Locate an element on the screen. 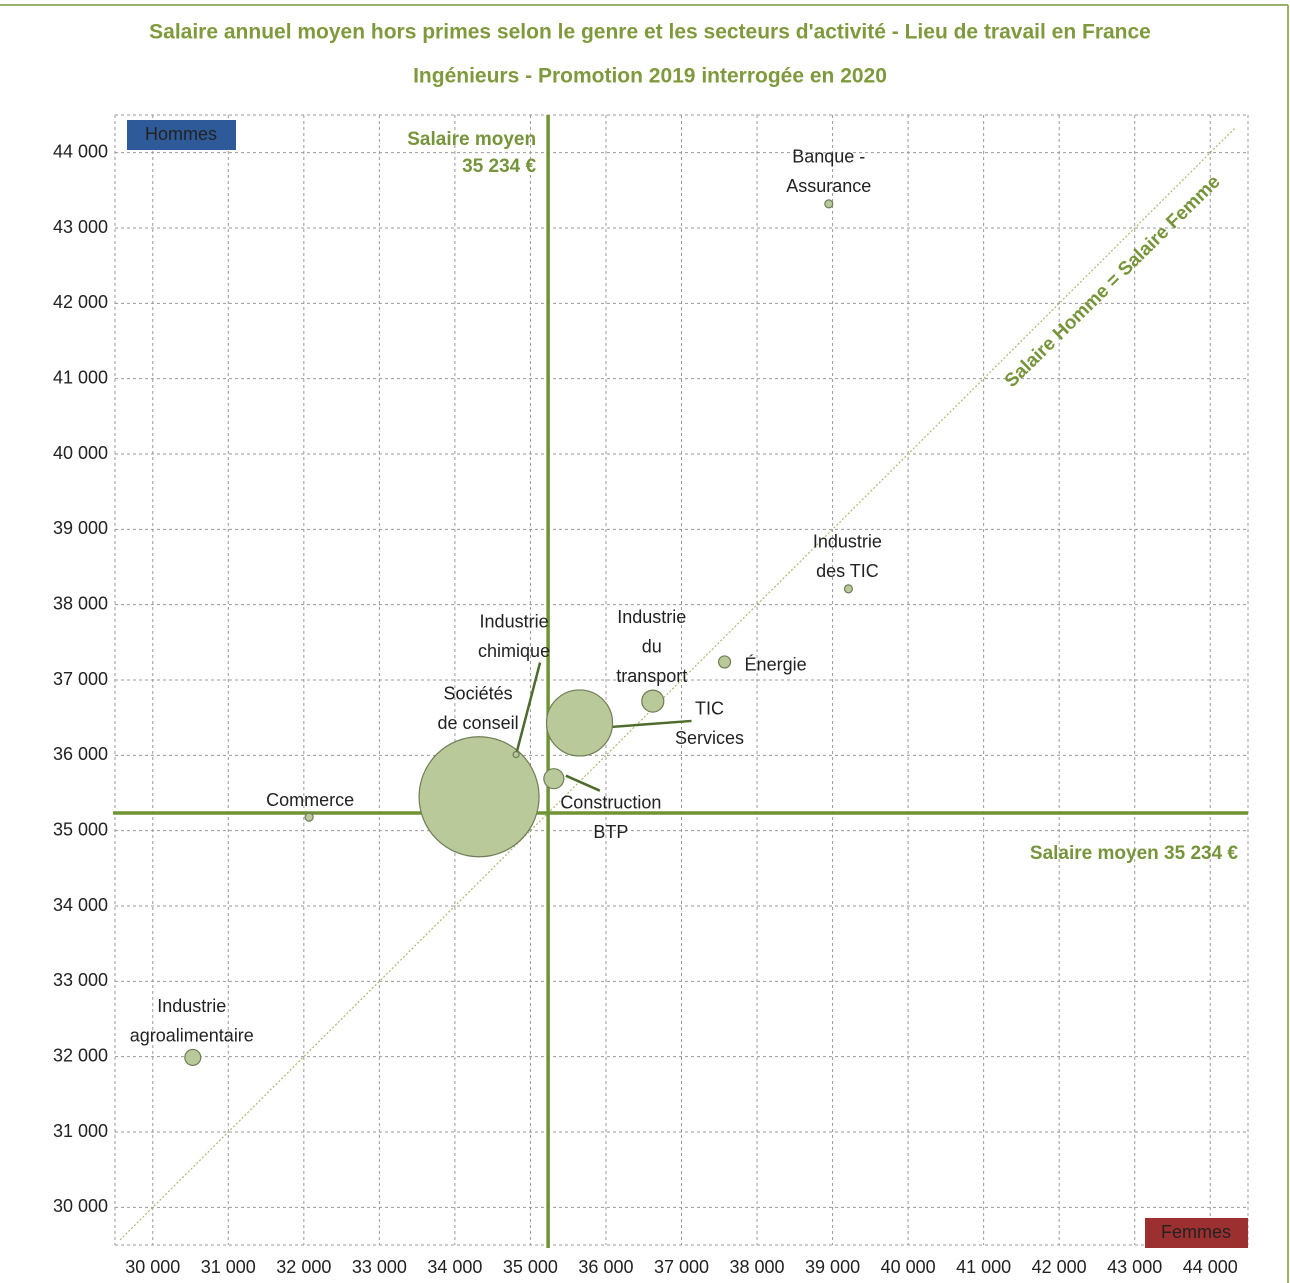 The width and height of the screenshot is (1290, 1283). y-tick-label: 32 000 is located at coordinates (80, 1055).